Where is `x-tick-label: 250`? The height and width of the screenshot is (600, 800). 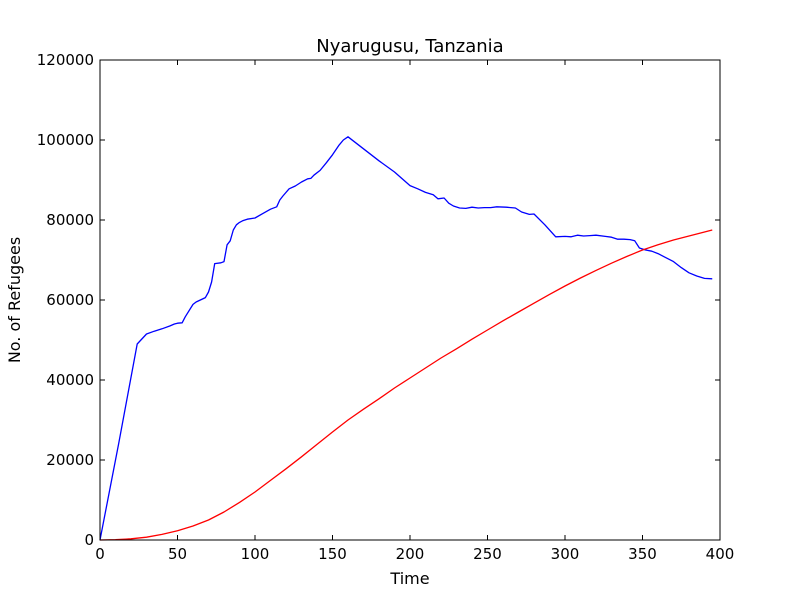
x-tick-label: 250 is located at coordinates (487, 554).